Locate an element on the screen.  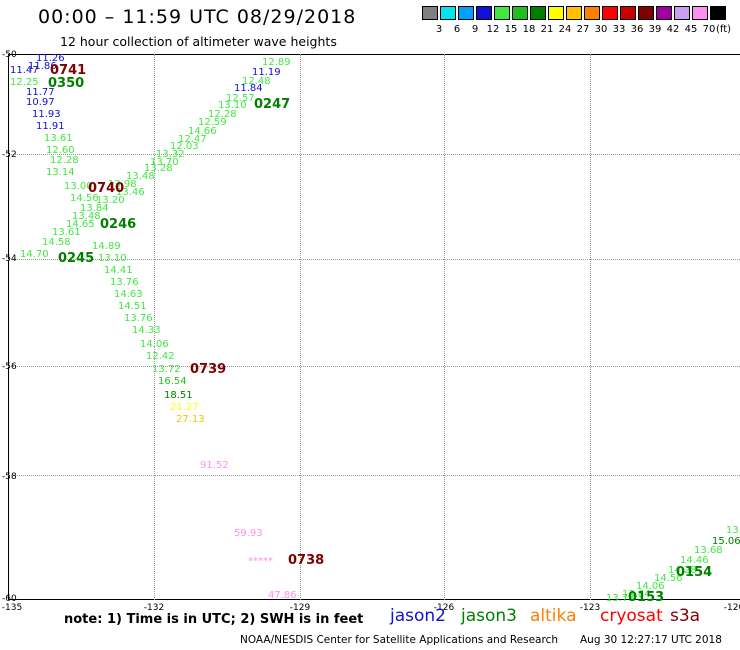
wave-height-value: 12.57 is located at coordinates (240, 98).